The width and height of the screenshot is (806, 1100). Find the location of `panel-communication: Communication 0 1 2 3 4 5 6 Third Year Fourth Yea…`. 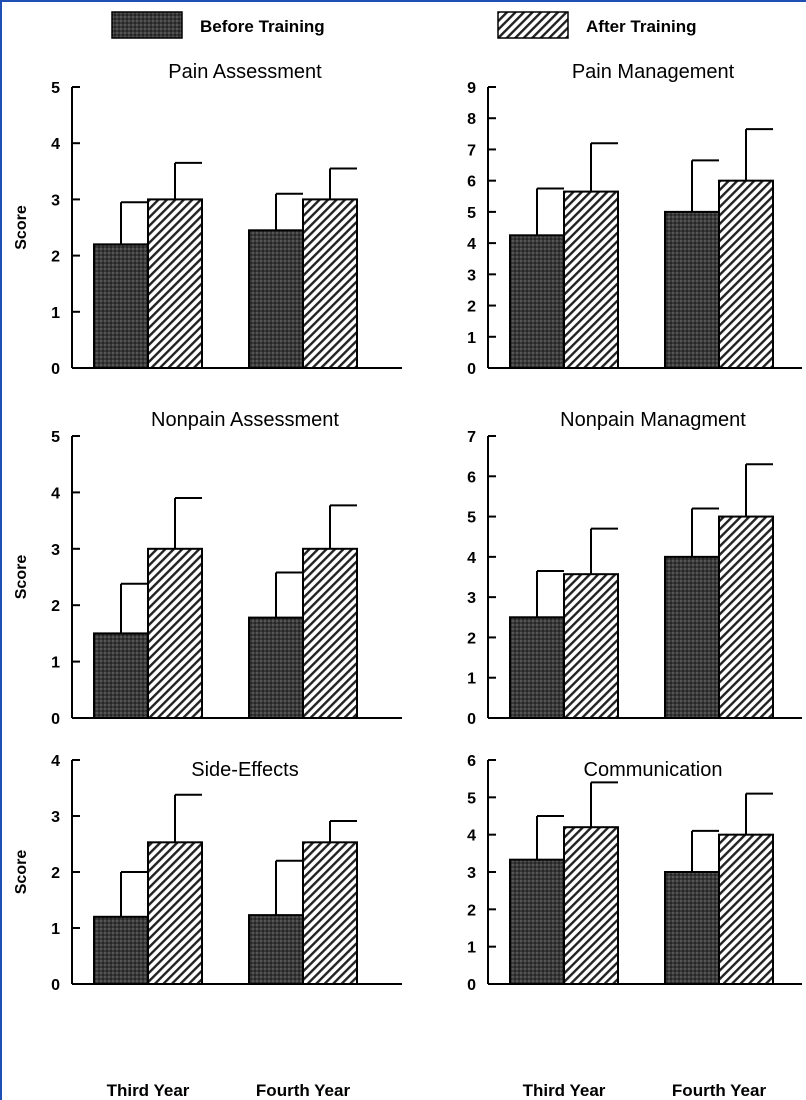

panel-communication: Communication 0 1 2 3 4 5 6 Third Year Fourth Yea… is located at coordinates (634, 926).